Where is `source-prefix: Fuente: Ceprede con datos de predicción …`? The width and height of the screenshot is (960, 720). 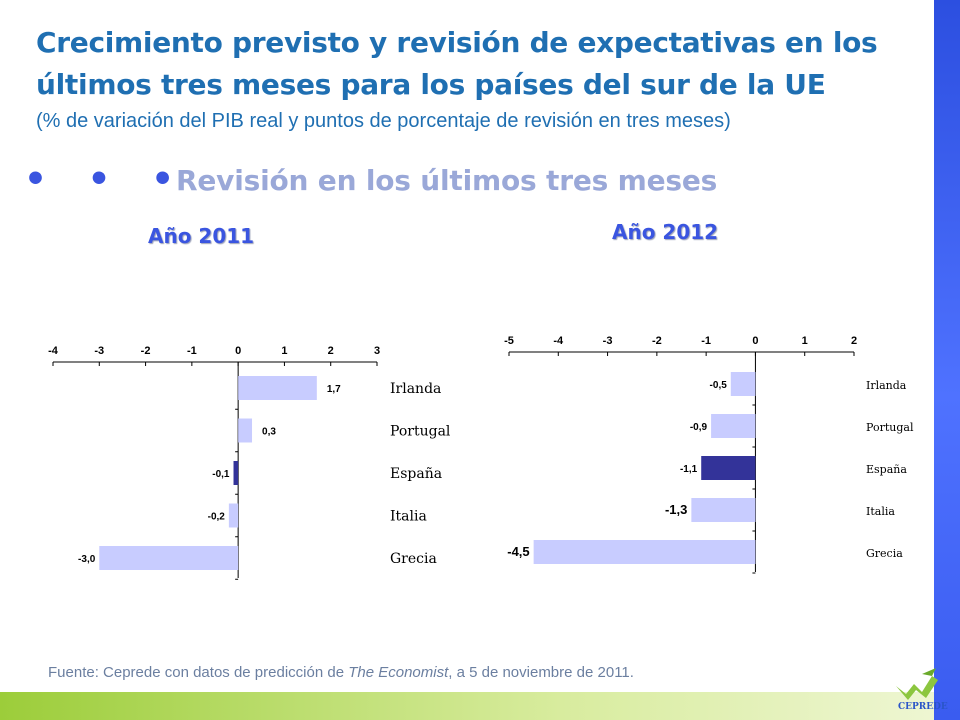 source-prefix: Fuente: Ceprede con datos de predicción … is located at coordinates (198, 672).